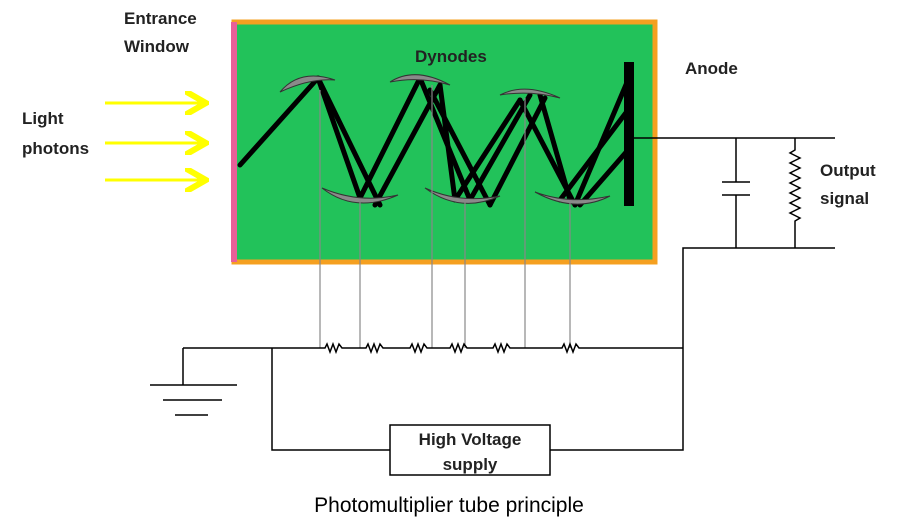 This screenshot has height=522, width=897. Describe the element at coordinates (157, 46) in the screenshot. I see `label: Window` at that location.